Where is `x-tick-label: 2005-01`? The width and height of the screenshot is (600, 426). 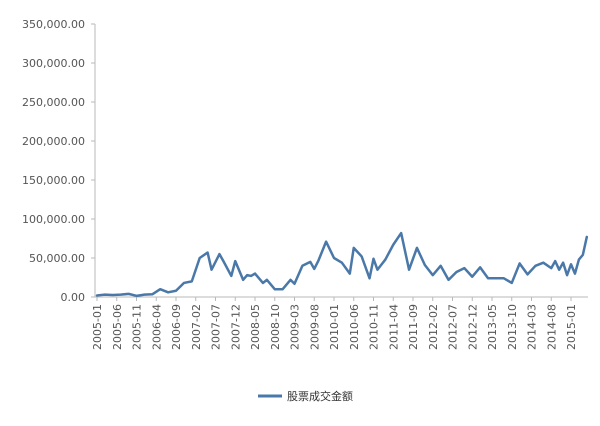 x-tick-label: 2005-01 is located at coordinates (97, 327).